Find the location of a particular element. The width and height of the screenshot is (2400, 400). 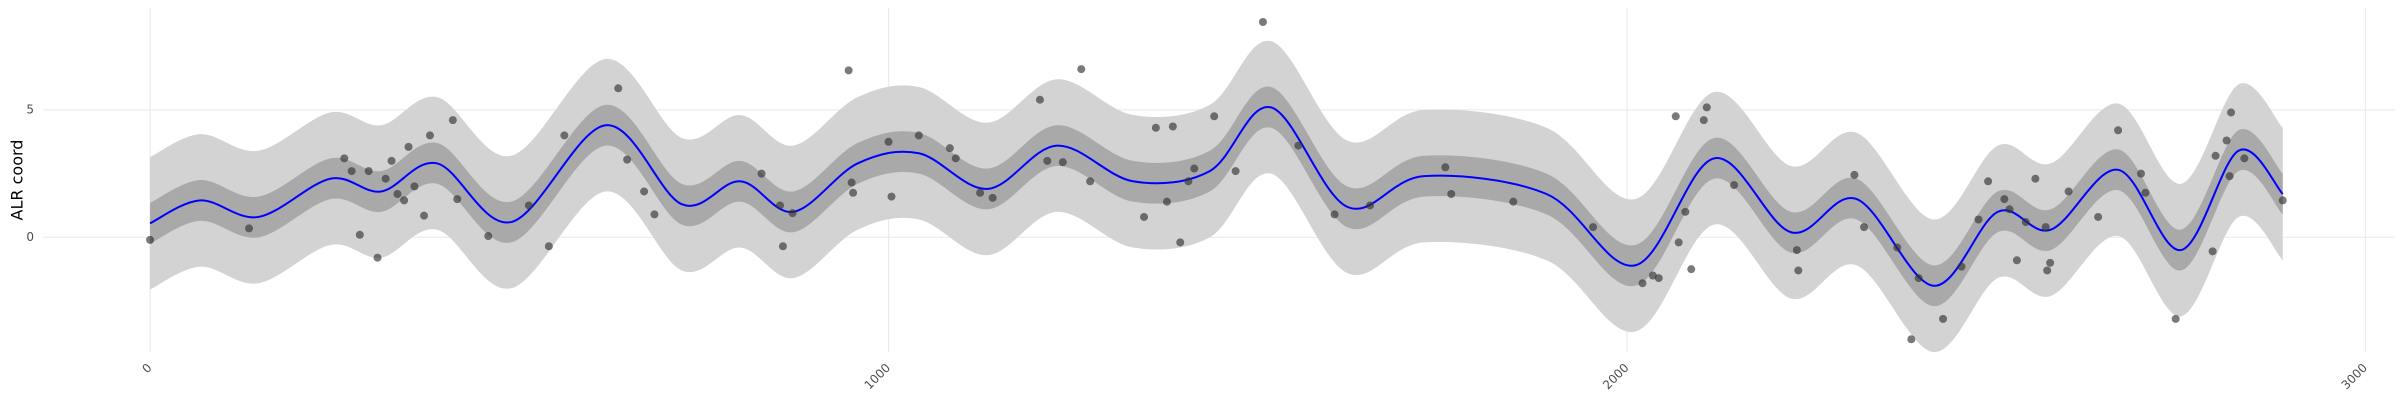

y-axis-title: ALR coord is located at coordinates (17, 180).